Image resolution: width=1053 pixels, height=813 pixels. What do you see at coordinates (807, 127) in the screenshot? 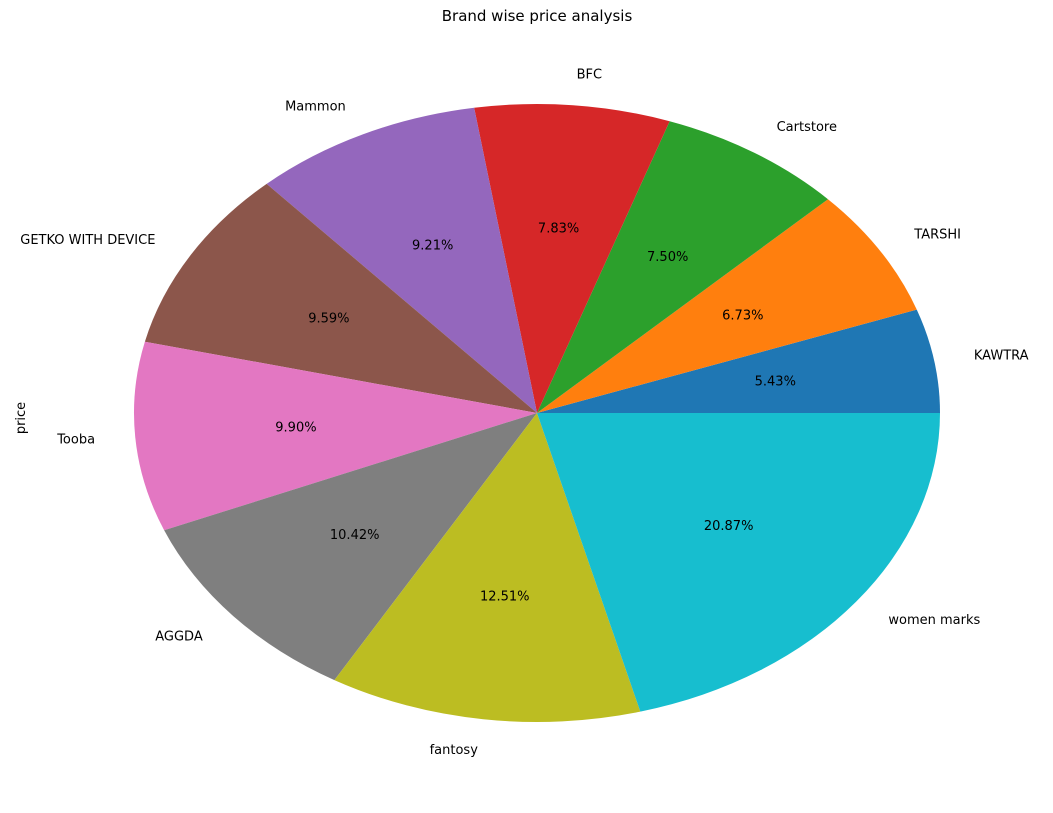
I see `category-label: Cartstore` at bounding box center [807, 127].